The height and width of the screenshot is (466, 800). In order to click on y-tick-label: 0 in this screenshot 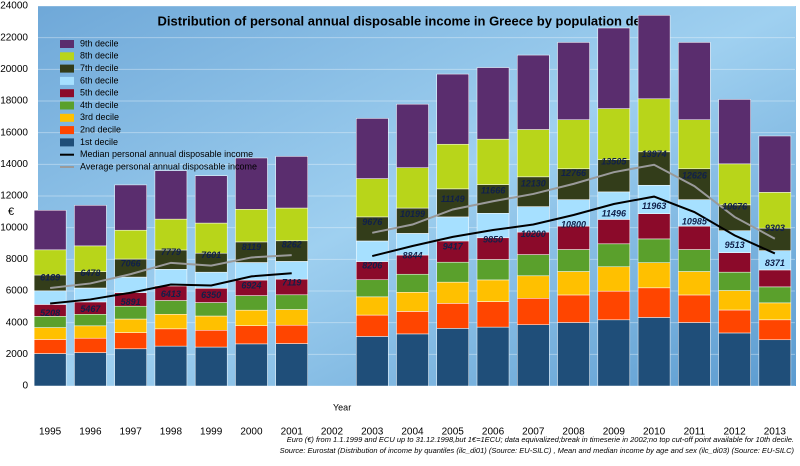, I will do `click(25, 386)`.